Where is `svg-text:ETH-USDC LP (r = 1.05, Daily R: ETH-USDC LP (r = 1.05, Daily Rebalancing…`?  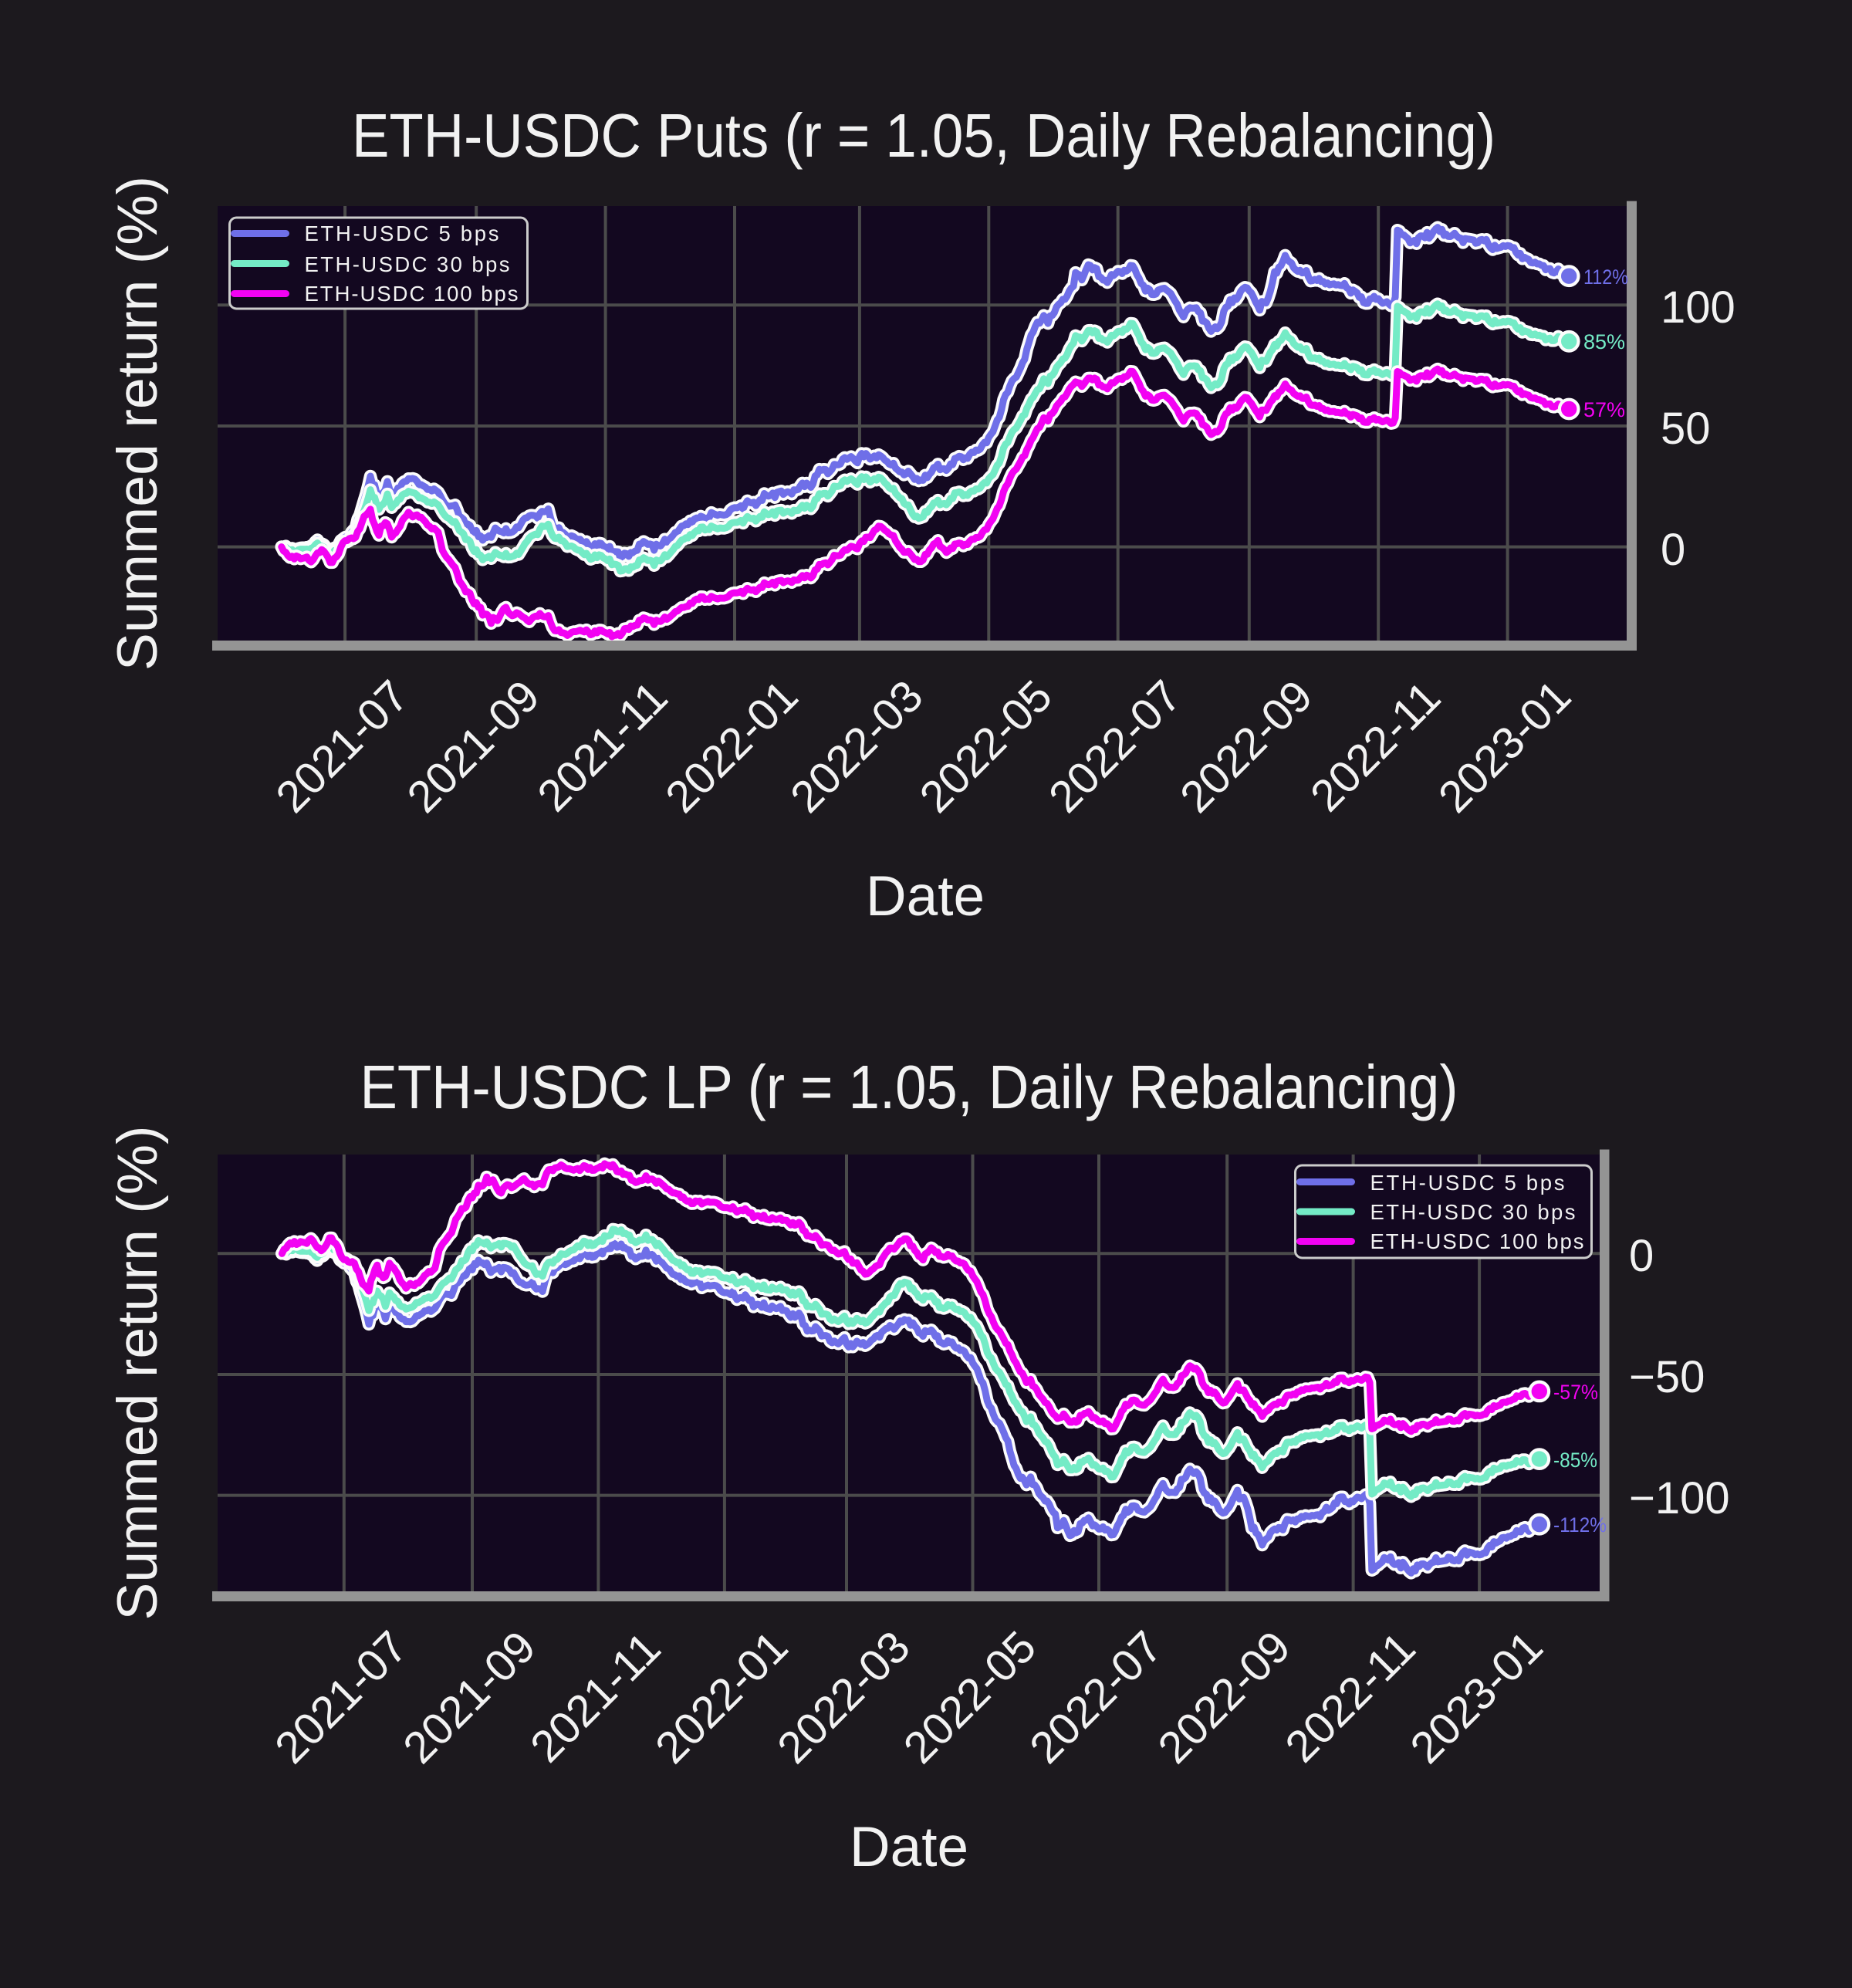 svg-text:ETH-USDC LP (r = 1.05, Daily R: ETH-USDC LP (r = 1.05, Daily Rebalancing… is located at coordinates (909, 1087).